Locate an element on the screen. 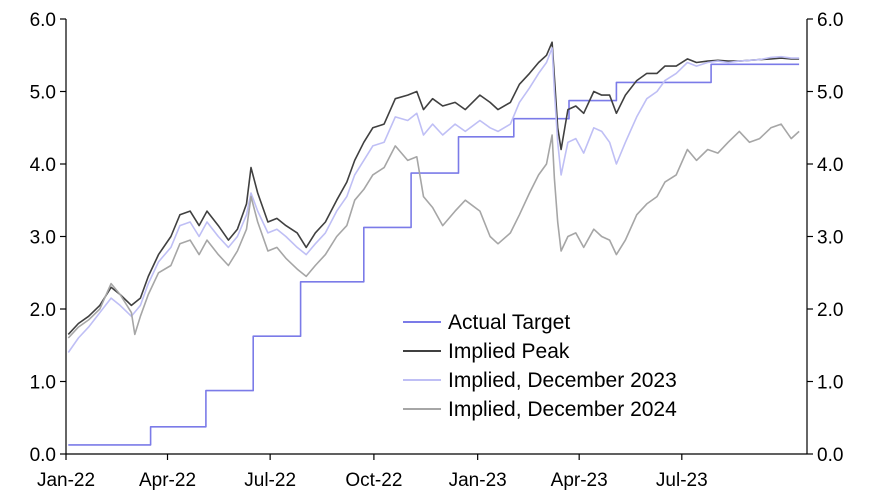 The width and height of the screenshot is (875, 497). y-tick-label-left: 2.0 is located at coordinates (43, 310).